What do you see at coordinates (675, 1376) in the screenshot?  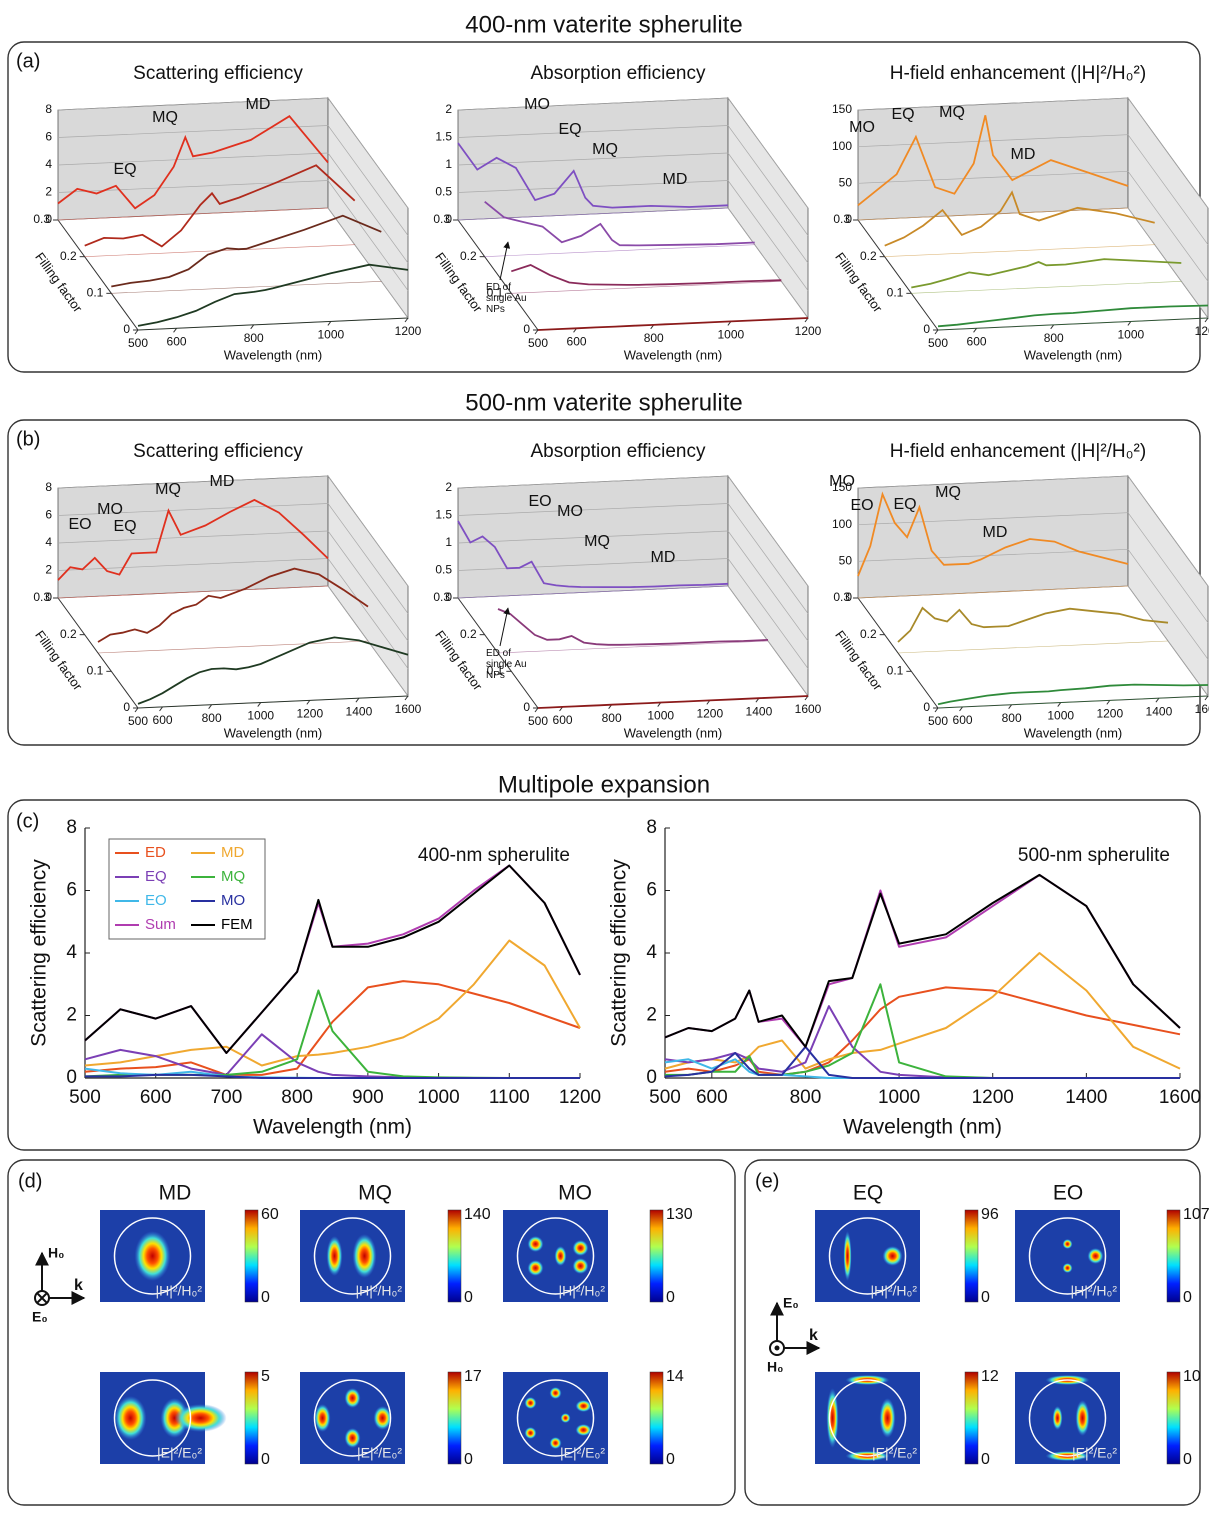 I see `colorbar-max: 14` at bounding box center [675, 1376].